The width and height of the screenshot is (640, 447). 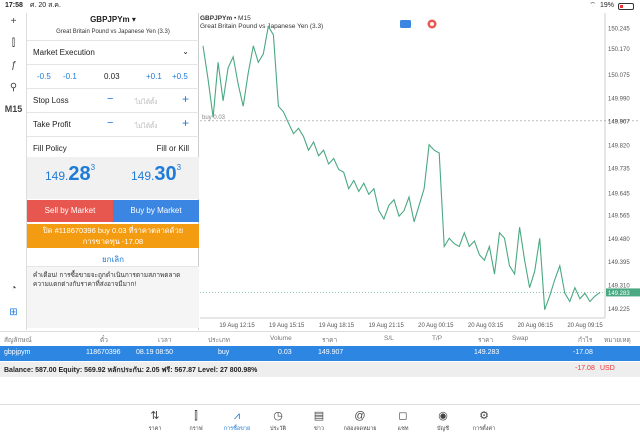 I want to click on col-tp: T/P, so click(x=437, y=338).